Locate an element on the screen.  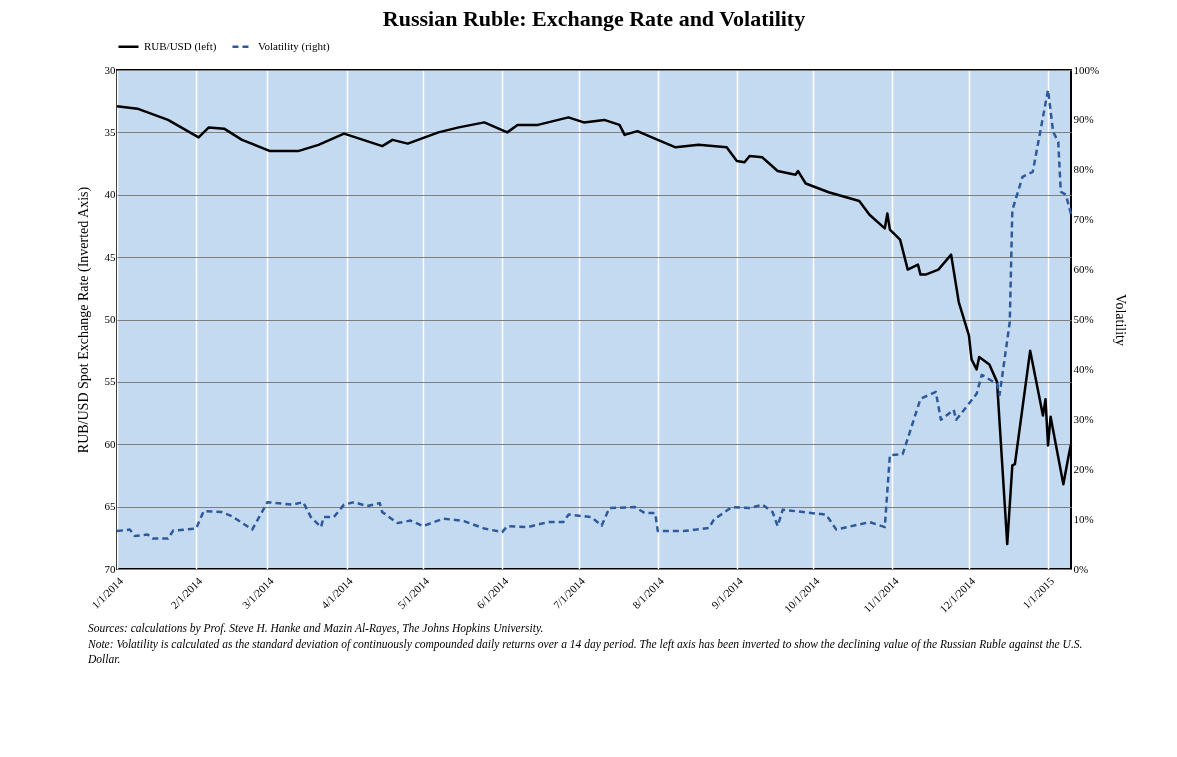
y2-tick-label: 30% is located at coordinates (1083, 418).